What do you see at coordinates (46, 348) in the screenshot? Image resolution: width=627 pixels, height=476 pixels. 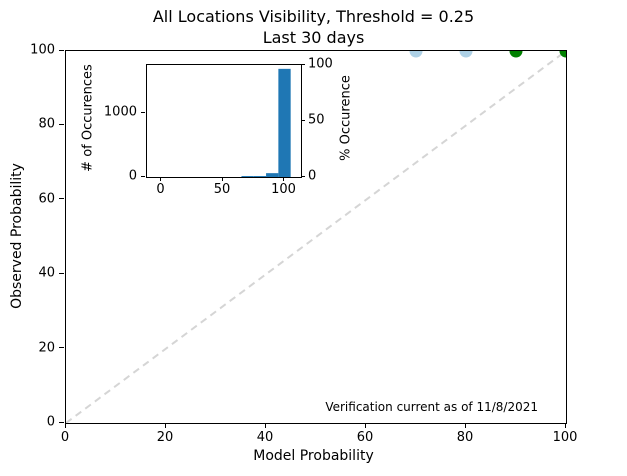 I see `y-tick-label: 20` at bounding box center [46, 348].